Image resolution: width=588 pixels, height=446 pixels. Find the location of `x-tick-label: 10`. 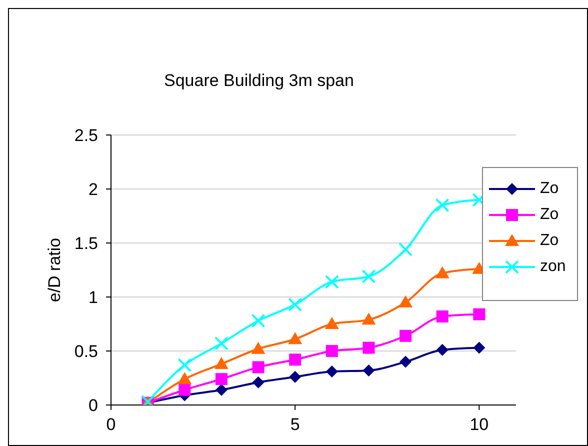

x-tick-label: 10 is located at coordinates (479, 424).